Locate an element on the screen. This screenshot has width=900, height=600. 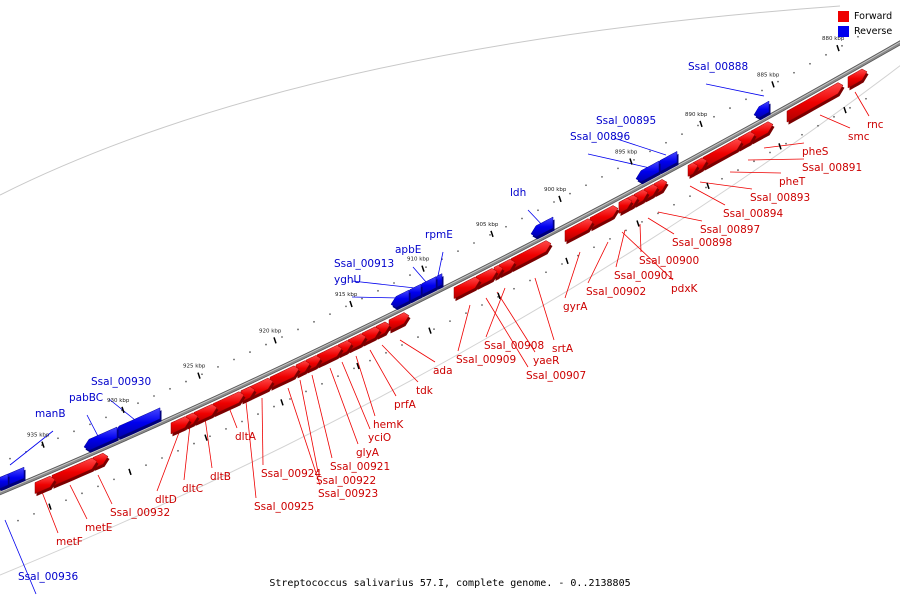
gene-label-Ssal_00936: Ssal_00936 is located at coordinates (48, 577).